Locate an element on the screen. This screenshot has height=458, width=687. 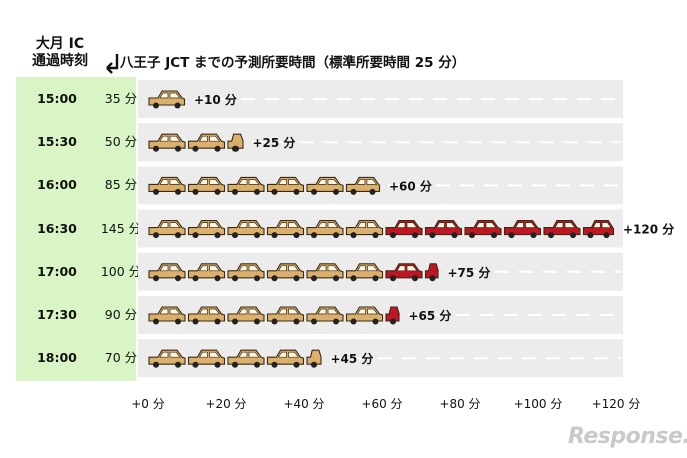
header-line-time: 通過時刻 is located at coordinates (60, 61).